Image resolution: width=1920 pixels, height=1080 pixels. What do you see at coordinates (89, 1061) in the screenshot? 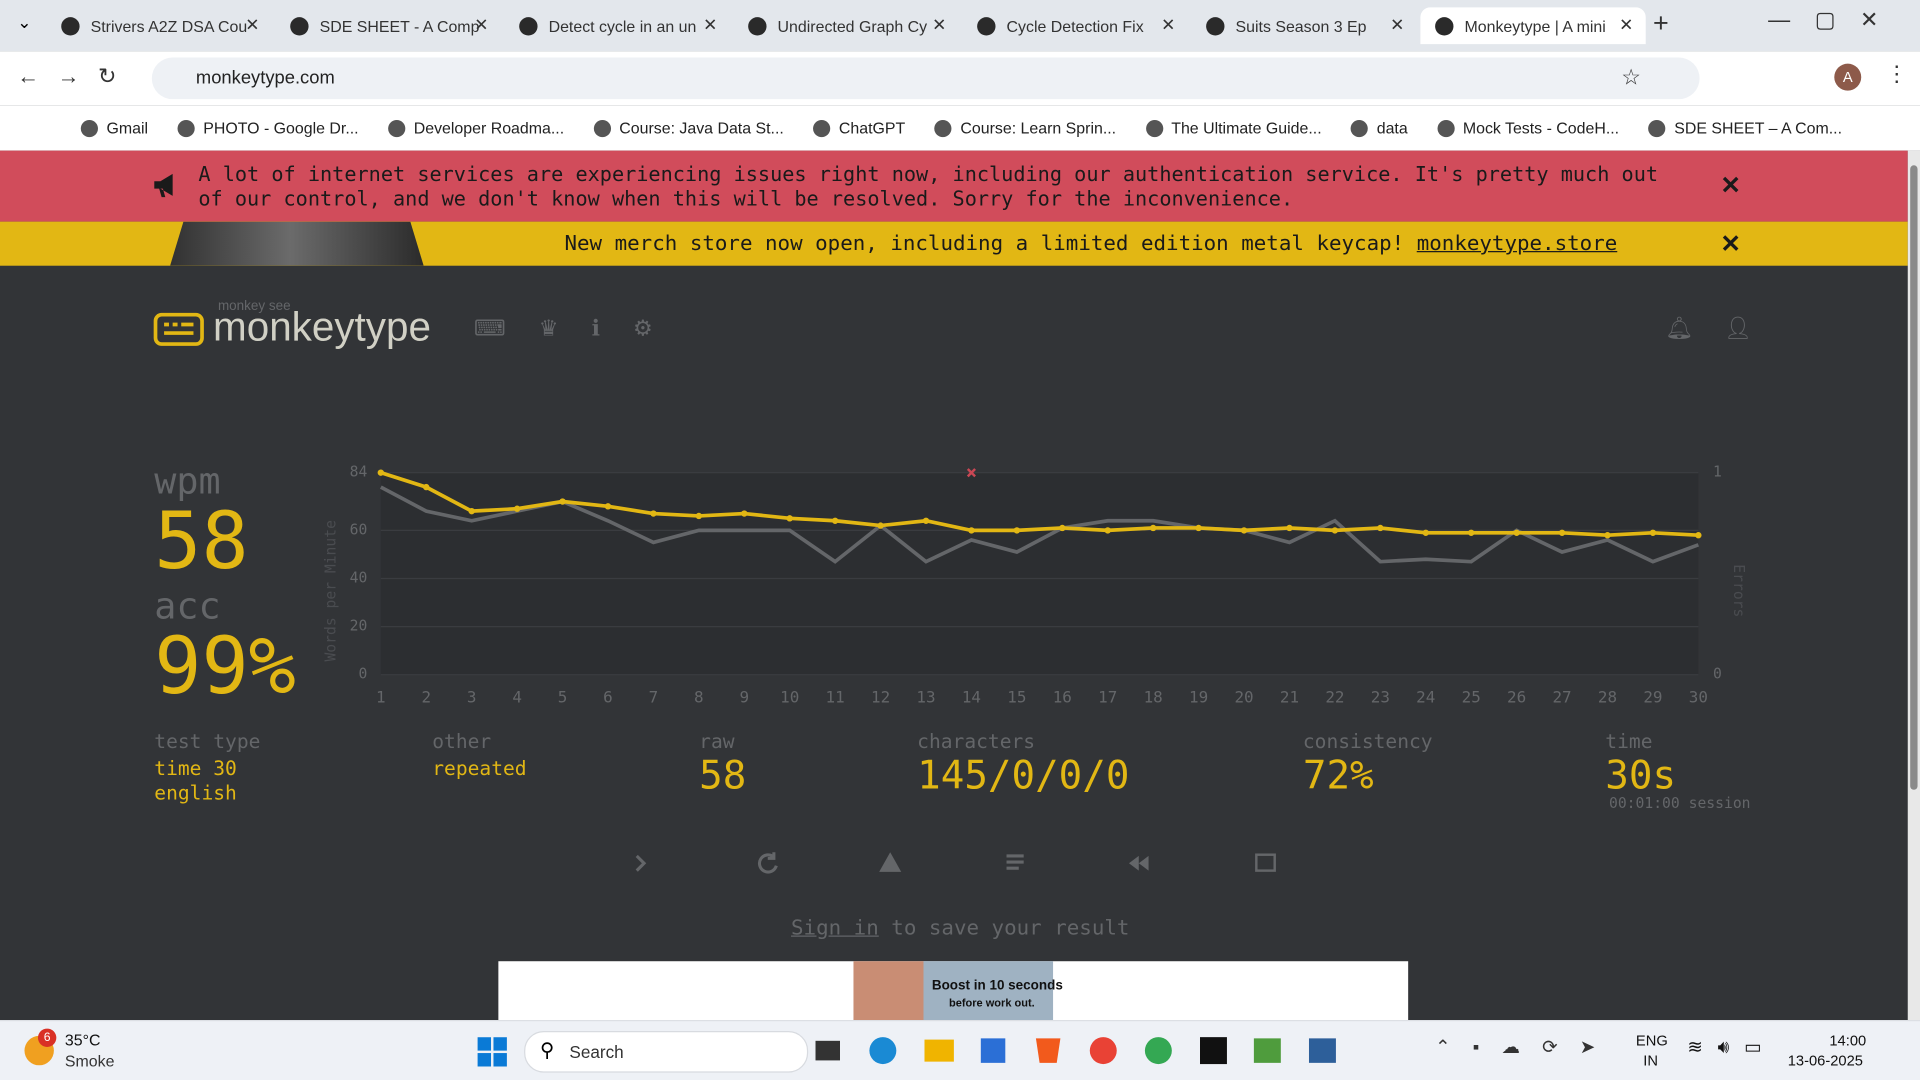
I see `weather-condition: Smoke` at bounding box center [89, 1061].